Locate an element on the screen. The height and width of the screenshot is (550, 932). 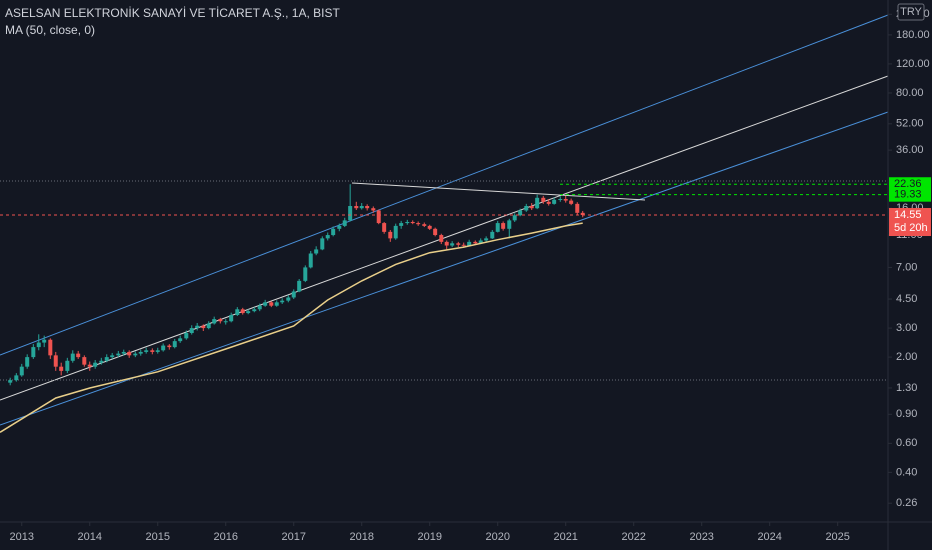
x-tick-label: 2023 is located at coordinates (701, 537).